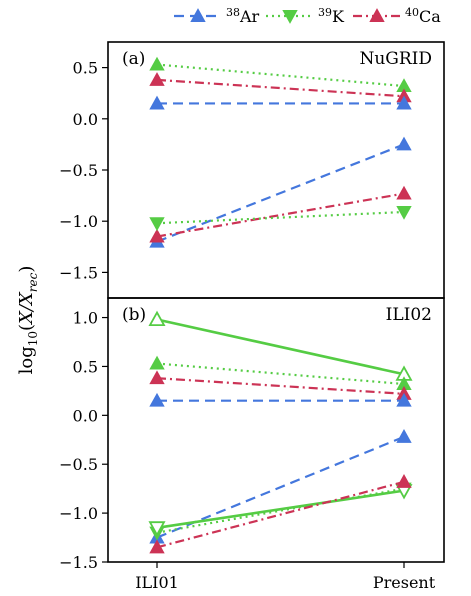  Describe the element at coordinates (28, 320) in the screenshot. I see `y-axis-label: log10(X/Xrec)` at that location.